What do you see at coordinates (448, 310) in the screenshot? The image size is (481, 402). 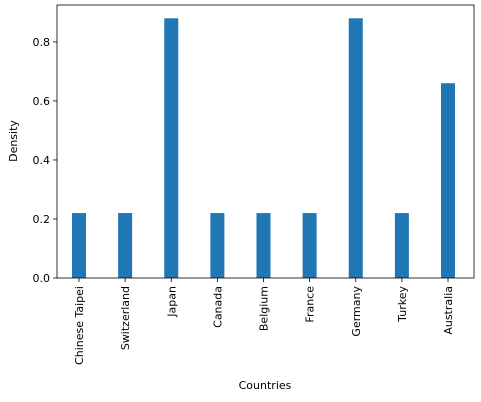 I see `x-tick-label: Australia` at bounding box center [448, 310].